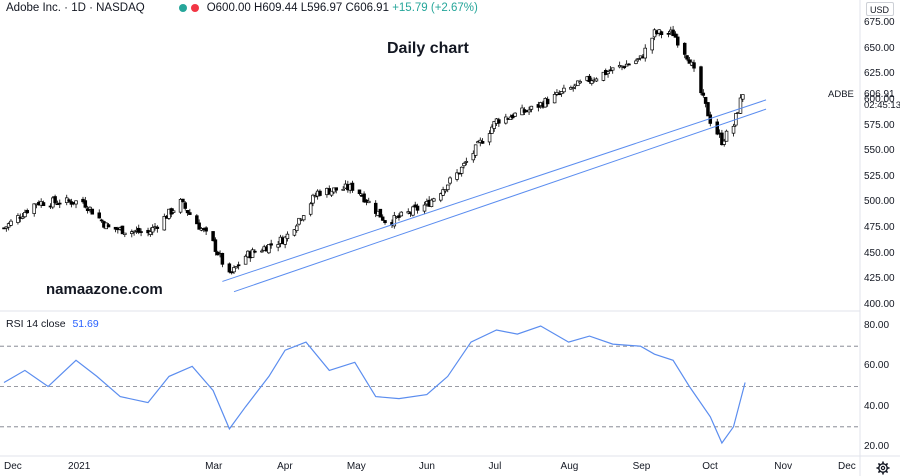 The width and height of the screenshot is (900, 476). I want to click on date-tick-label: 2021, so click(79, 466).